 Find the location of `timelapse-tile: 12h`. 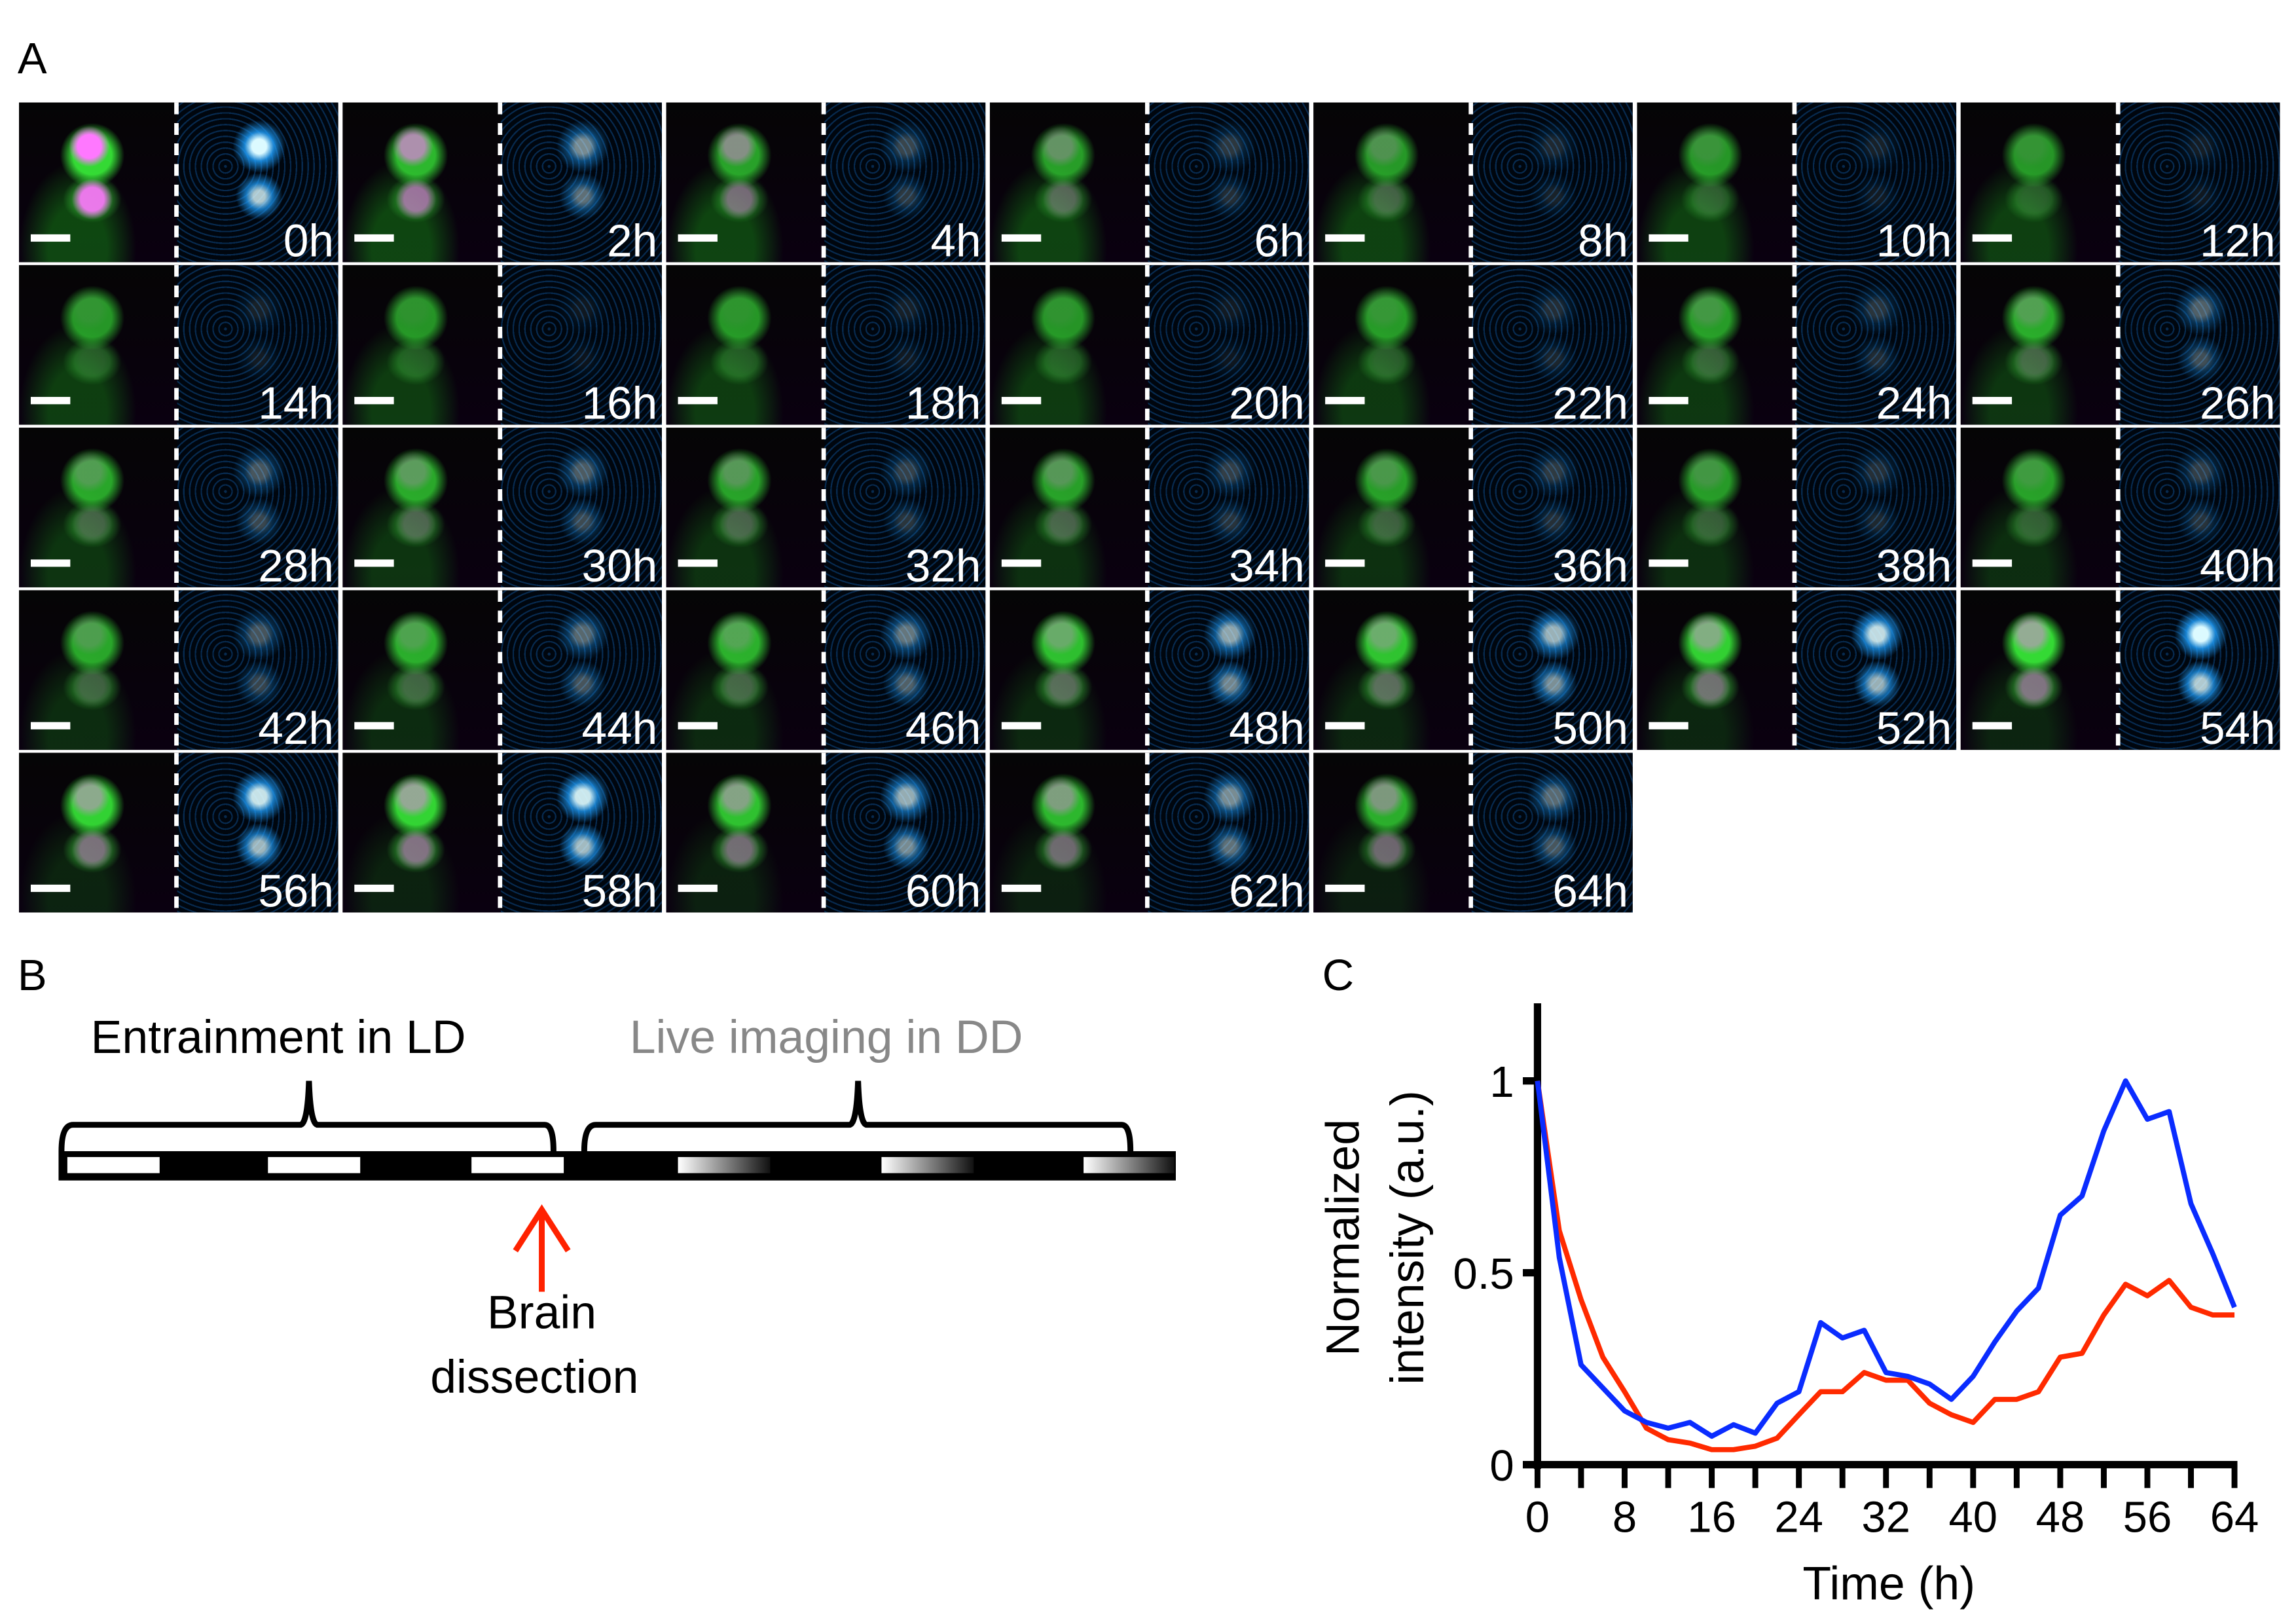

timelapse-tile: 12h is located at coordinates (2120, 182).